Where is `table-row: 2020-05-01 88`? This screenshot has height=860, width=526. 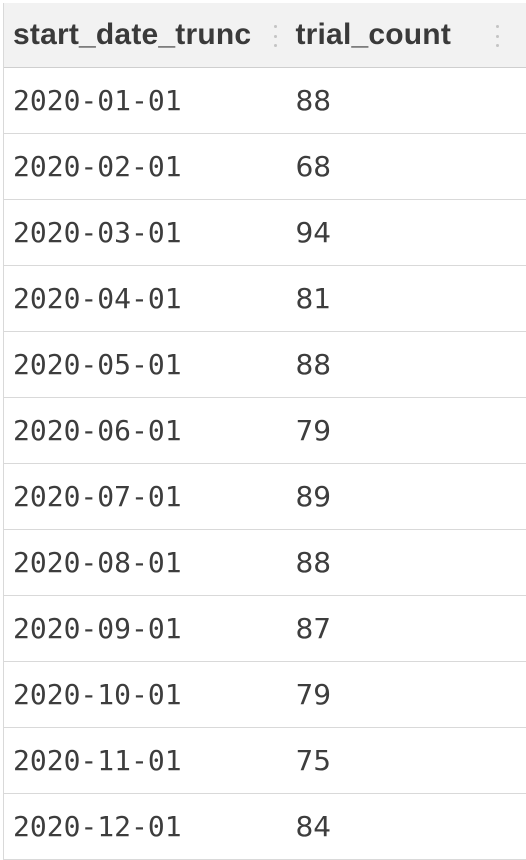
table-row: 2020-05-01 88 is located at coordinates (265, 365).